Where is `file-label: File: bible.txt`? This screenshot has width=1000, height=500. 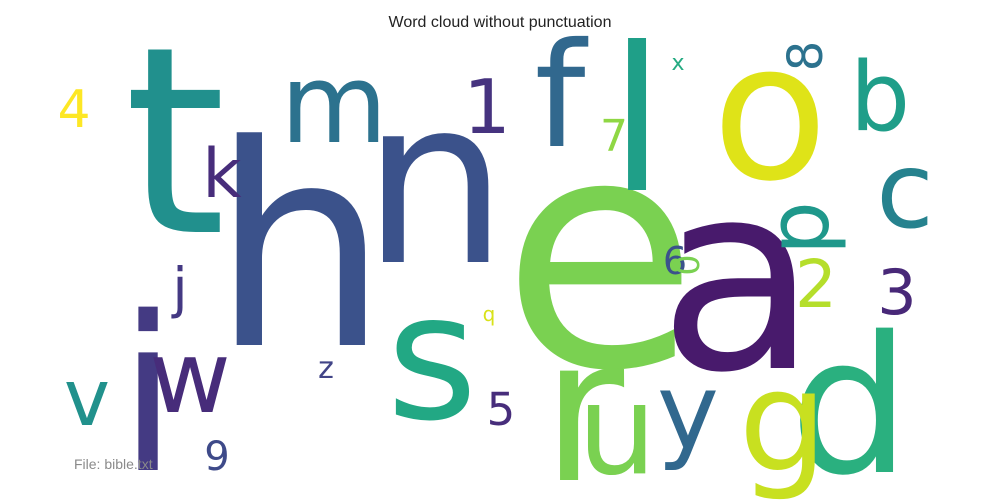 file-label: File: bible.txt is located at coordinates (113, 464).